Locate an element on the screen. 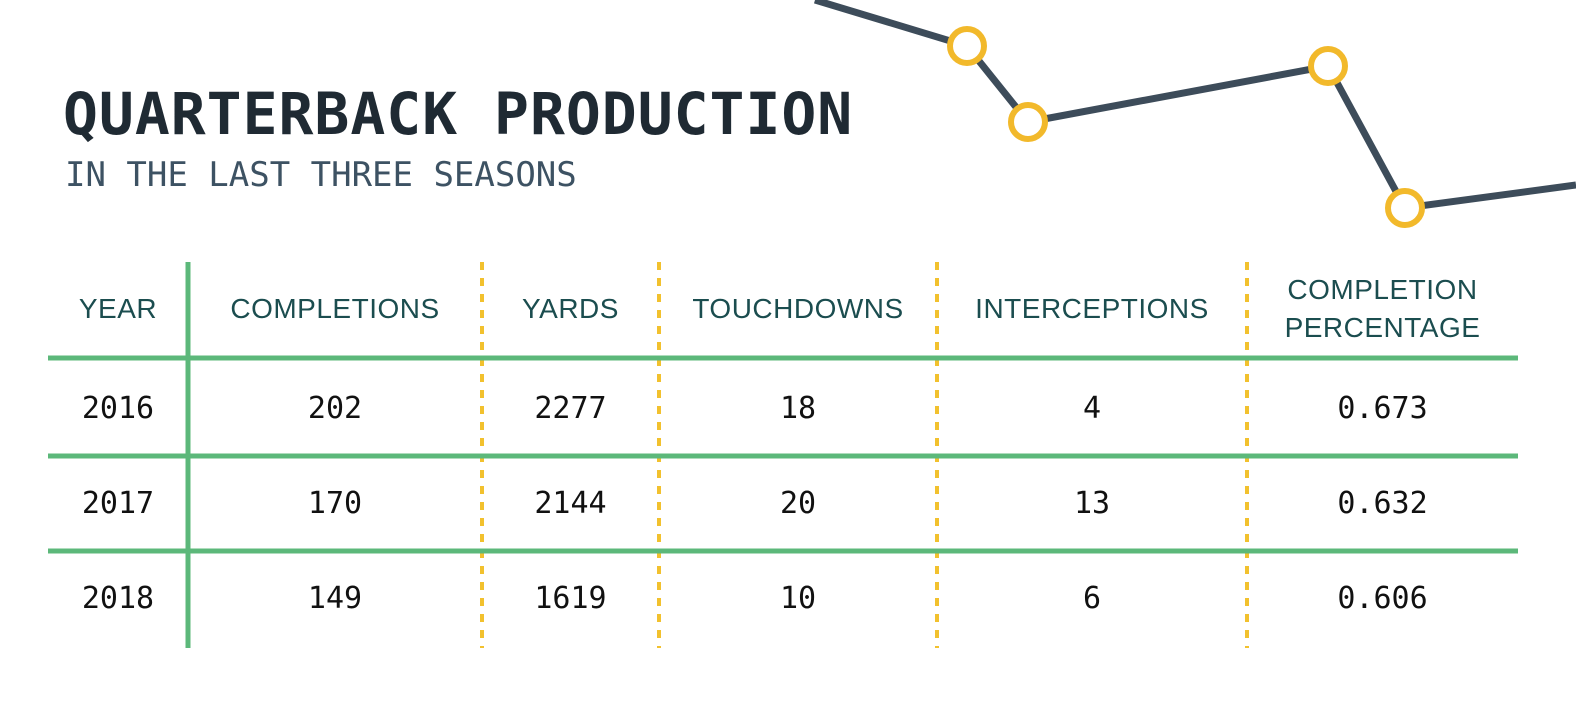  table-cell: 20 is located at coordinates (798, 503).